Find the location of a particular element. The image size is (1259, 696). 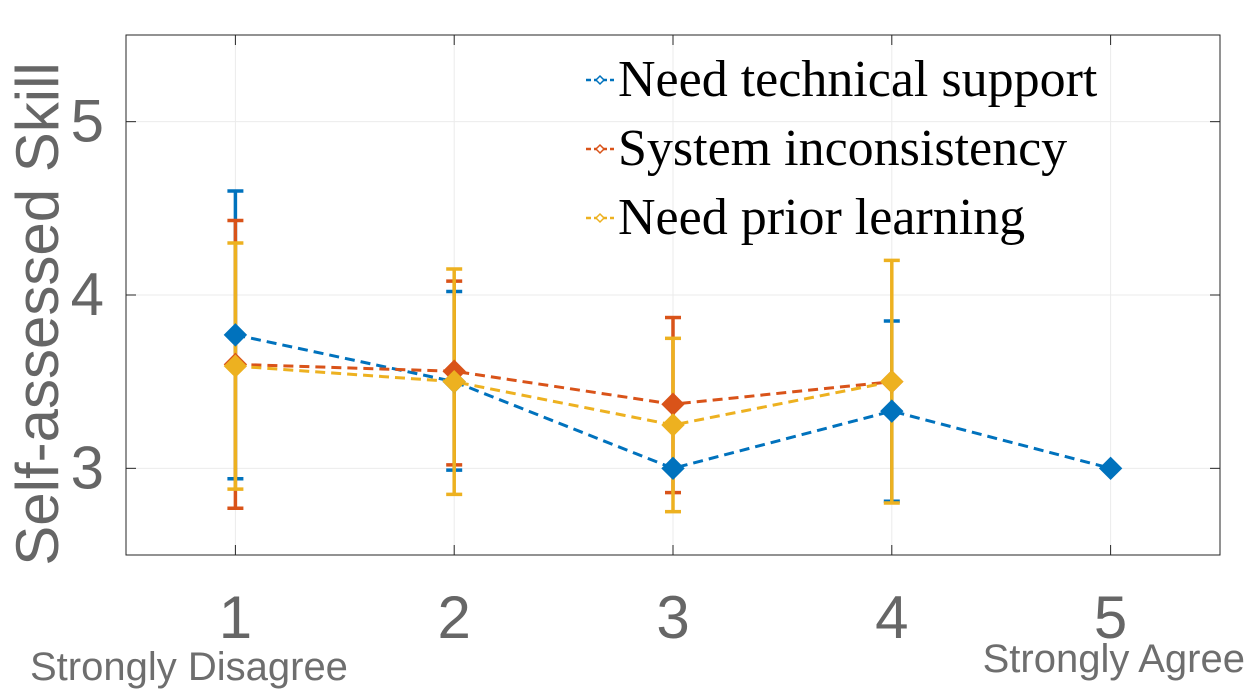

x-anchor-label-right: Strongly Agree is located at coordinates (1114, 659).